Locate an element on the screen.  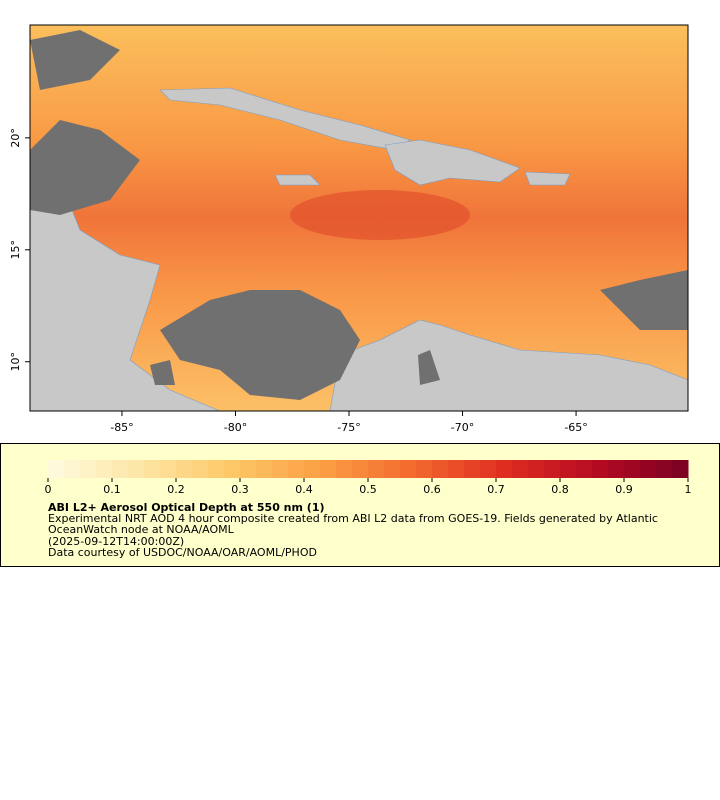
lat-tick-label: 20° is located at coordinates (15, 138).